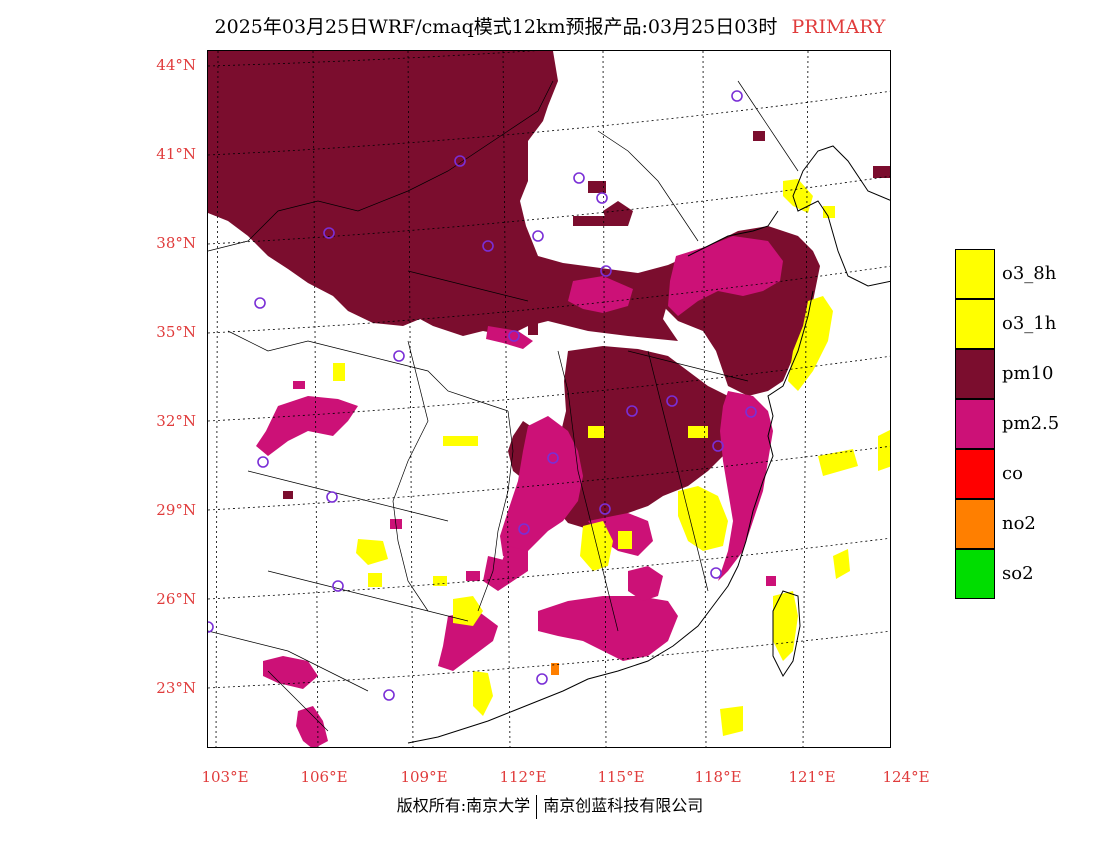 The image size is (1100, 850). Describe the element at coordinates (1031, 423) in the screenshot. I see `legend-label: pm2.5` at that location.